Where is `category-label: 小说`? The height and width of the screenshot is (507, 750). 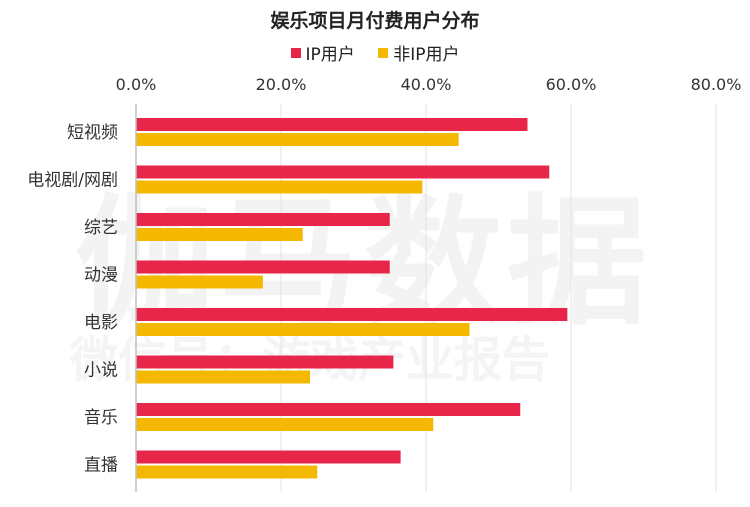
category-label: 小说 is located at coordinates (101, 371).